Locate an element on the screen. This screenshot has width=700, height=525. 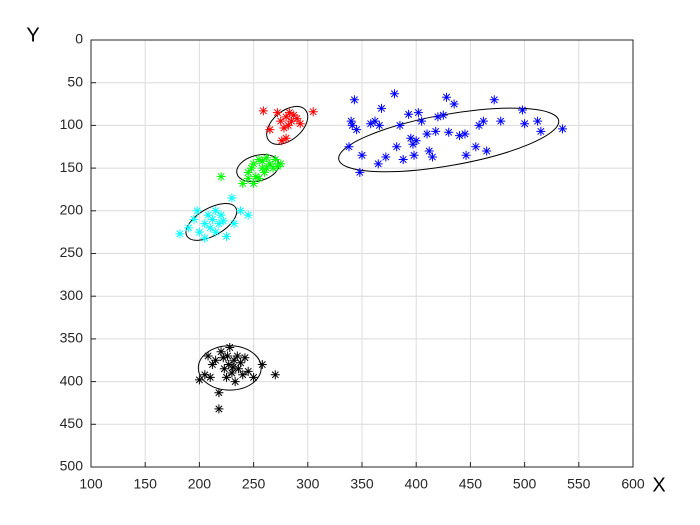
x-tick-label: 150 is located at coordinates (146, 484).